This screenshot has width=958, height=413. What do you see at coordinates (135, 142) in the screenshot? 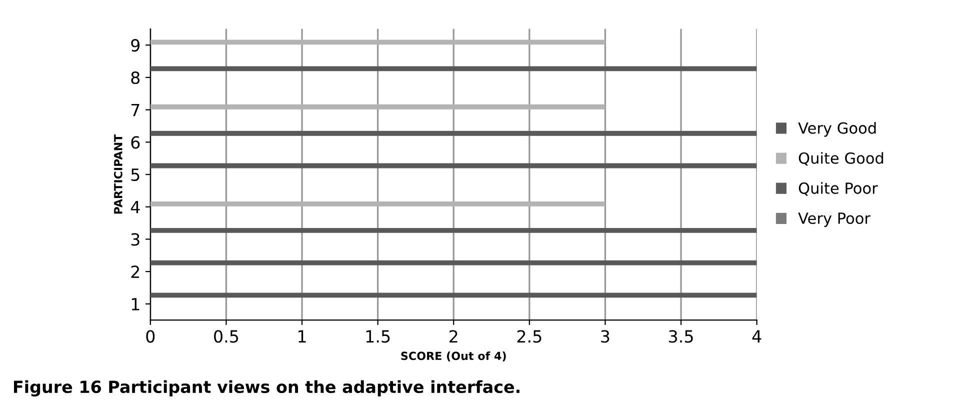
I see `y-tick-label: 6` at bounding box center [135, 142].